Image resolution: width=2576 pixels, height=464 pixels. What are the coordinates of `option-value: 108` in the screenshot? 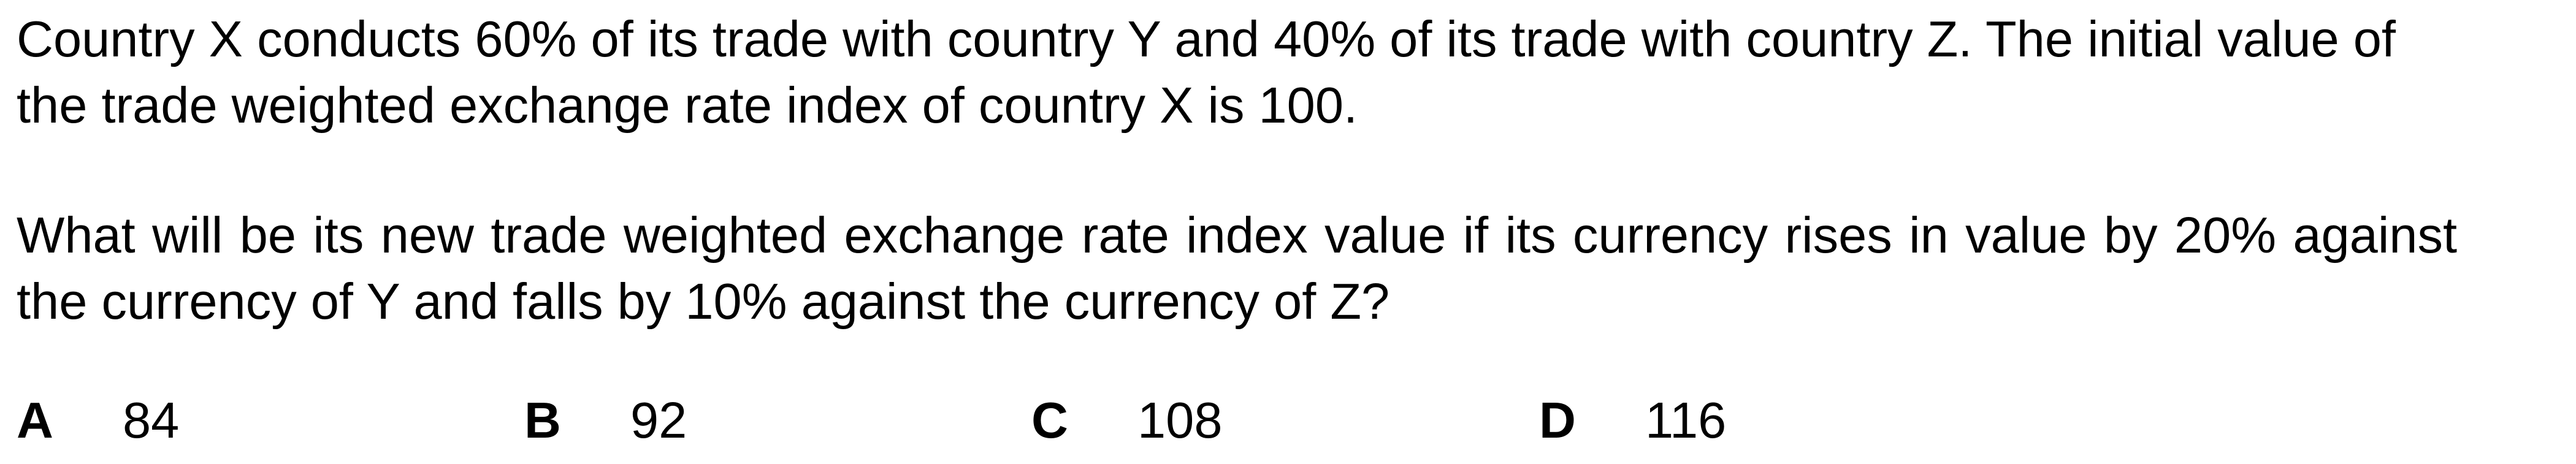 It's located at (1180, 420).